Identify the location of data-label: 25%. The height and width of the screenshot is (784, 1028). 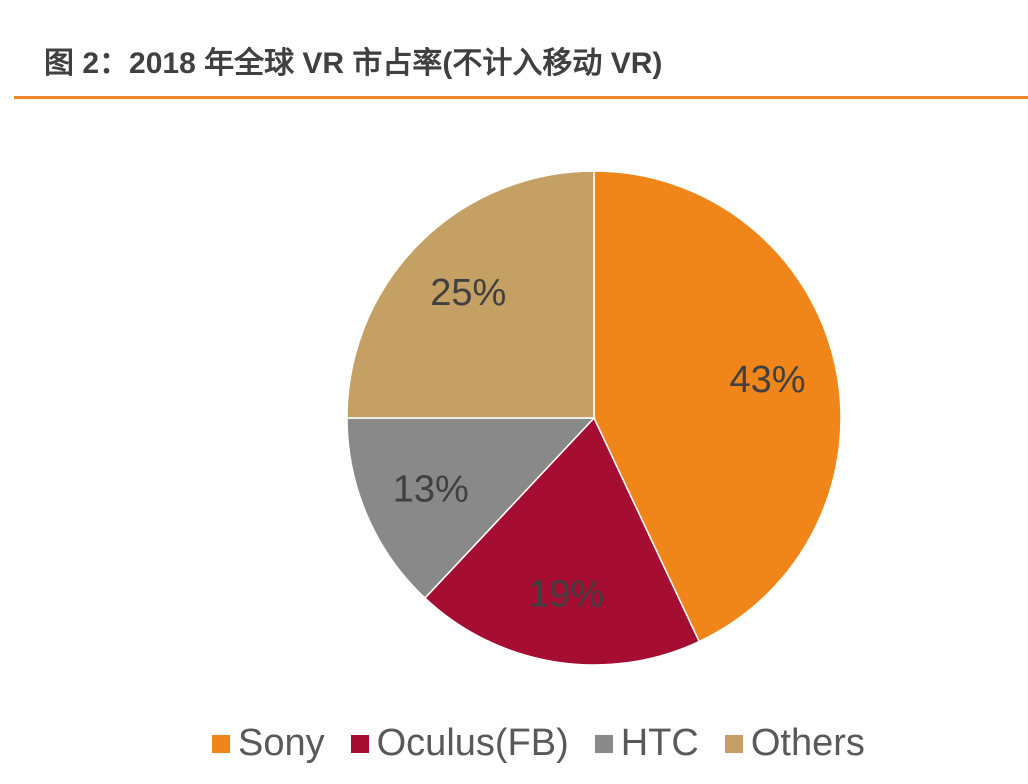
(468, 293).